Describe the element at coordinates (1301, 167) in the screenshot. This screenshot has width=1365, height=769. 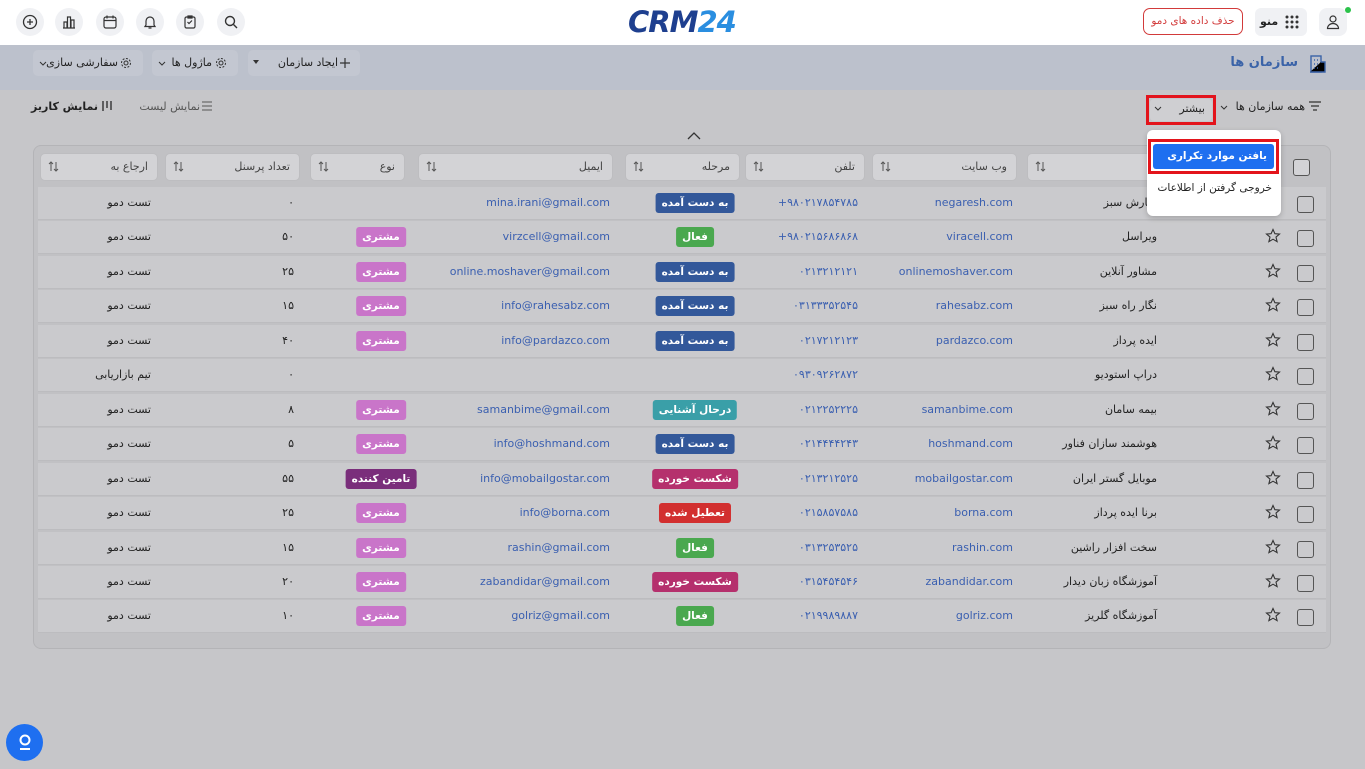
I see `select-all-checkbox` at that location.